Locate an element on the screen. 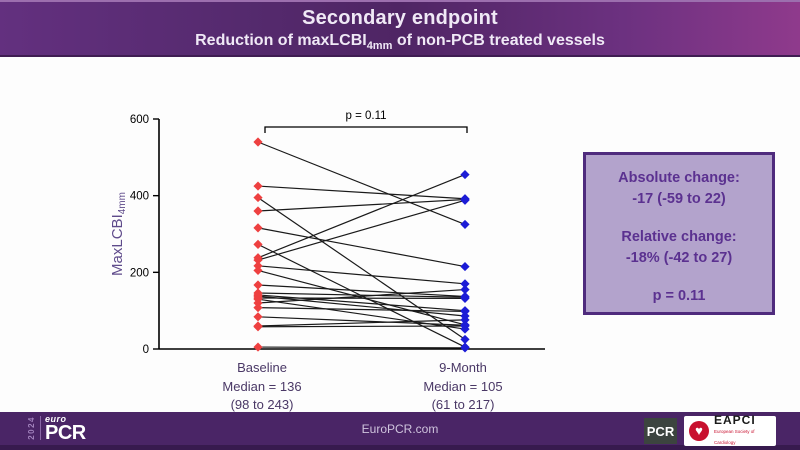 The image size is (800, 450). group-median: Median = 136 is located at coordinates (261, 386).